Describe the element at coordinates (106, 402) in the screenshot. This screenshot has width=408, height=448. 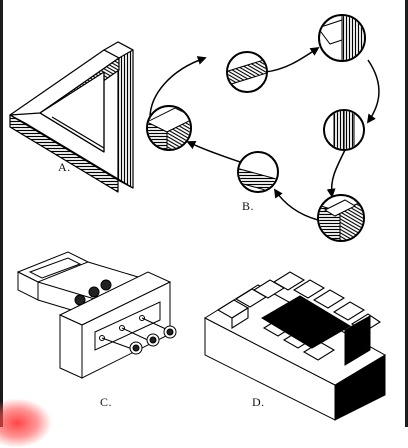
I see `figure-label-c: C.` at that location.